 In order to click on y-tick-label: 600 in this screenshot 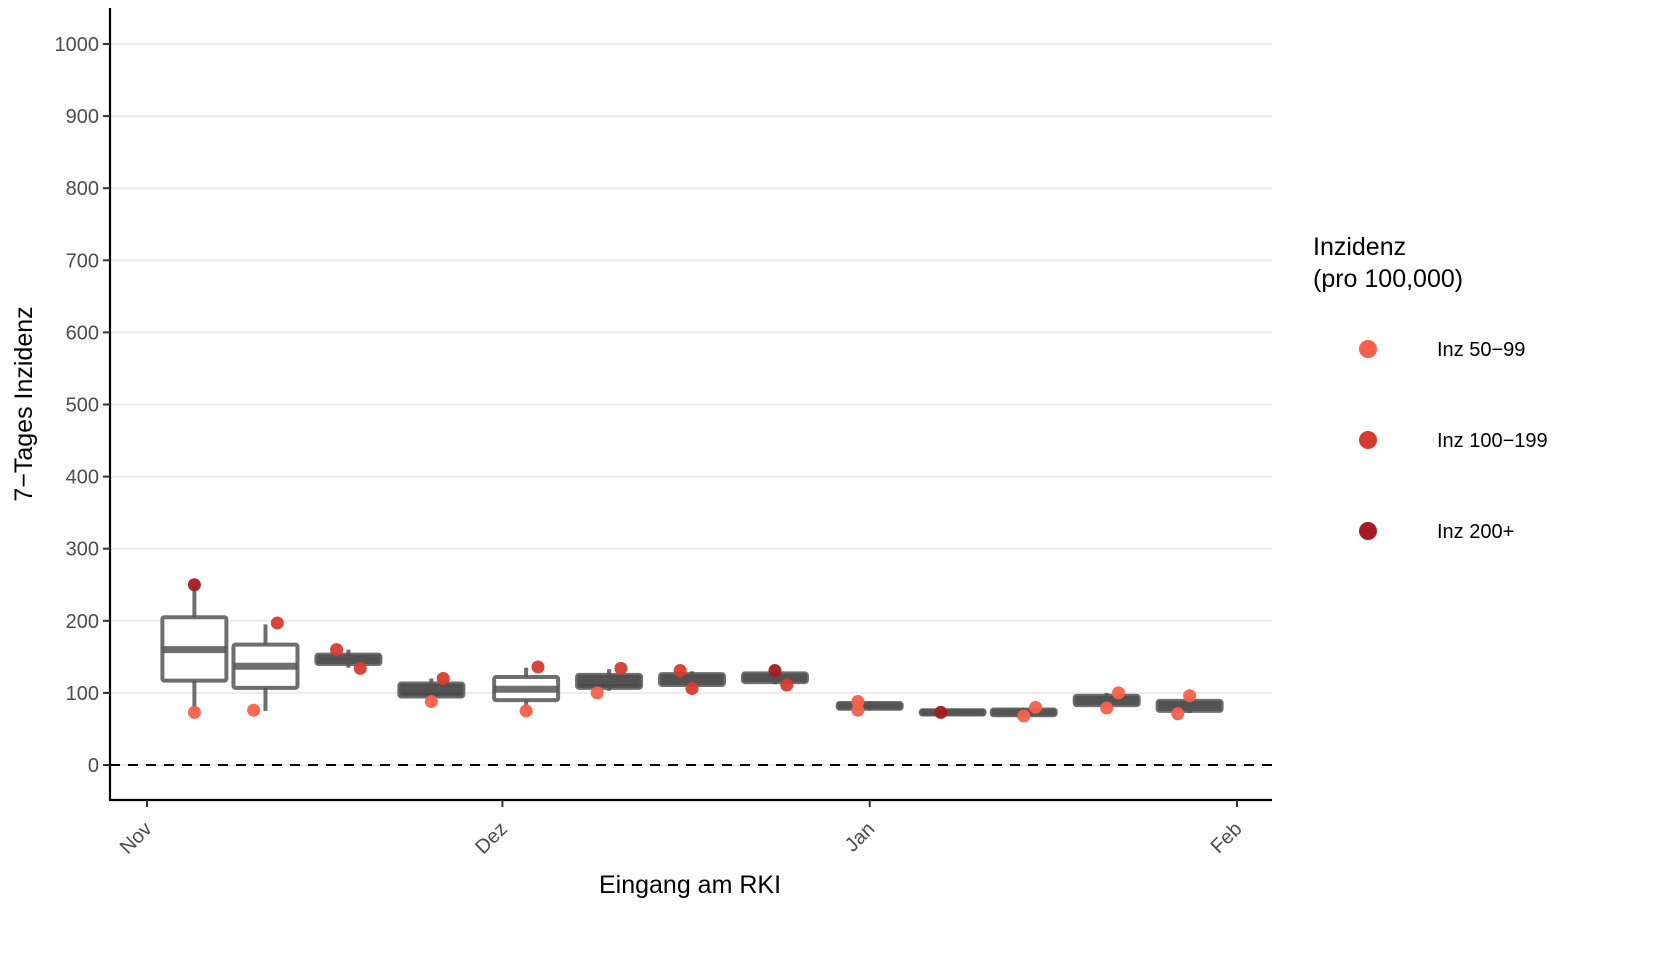, I will do `click(82, 333)`.